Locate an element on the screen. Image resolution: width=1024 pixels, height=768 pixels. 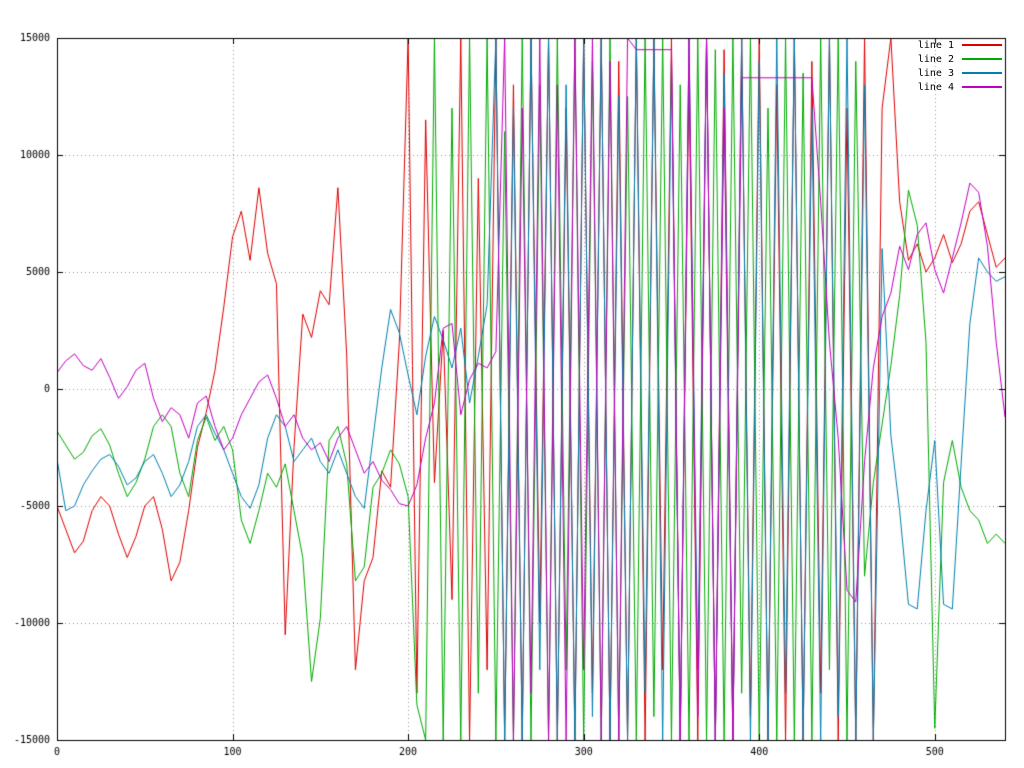
legend-label: line 2 is located at coordinates (935, 59).